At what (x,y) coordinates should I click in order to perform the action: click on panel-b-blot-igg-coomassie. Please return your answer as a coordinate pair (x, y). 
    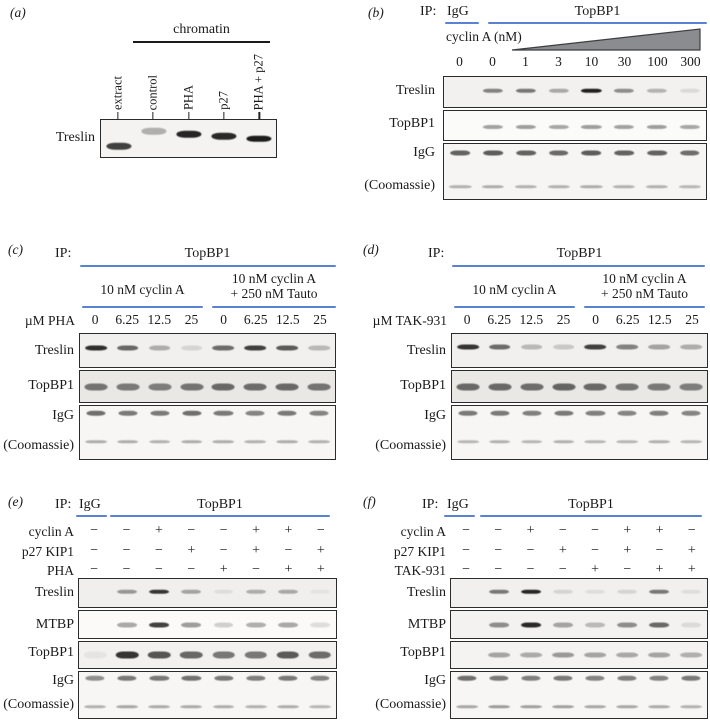
    Looking at the image, I should click on (575, 171).